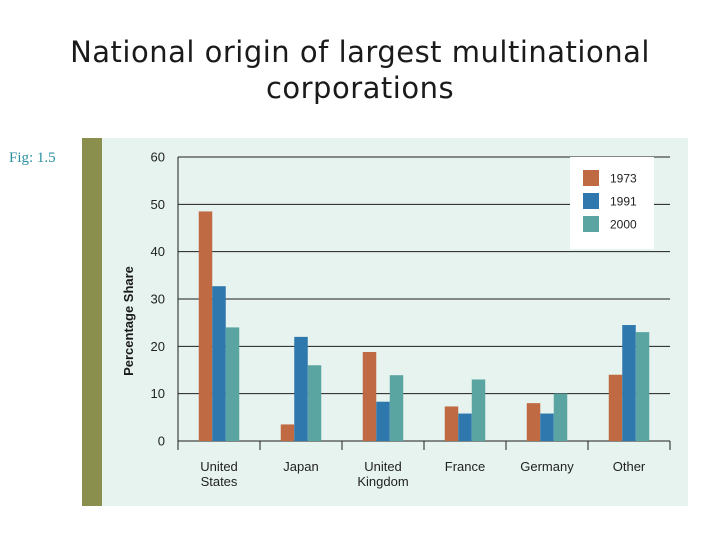 The image size is (720, 540). What do you see at coordinates (547, 466) in the screenshot?
I see `x-category-label: Germany` at bounding box center [547, 466].